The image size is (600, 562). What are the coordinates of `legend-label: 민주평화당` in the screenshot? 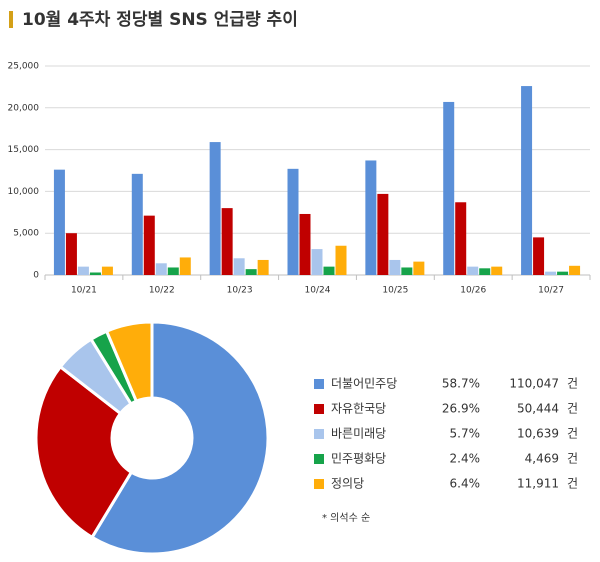 It's located at (358, 459).